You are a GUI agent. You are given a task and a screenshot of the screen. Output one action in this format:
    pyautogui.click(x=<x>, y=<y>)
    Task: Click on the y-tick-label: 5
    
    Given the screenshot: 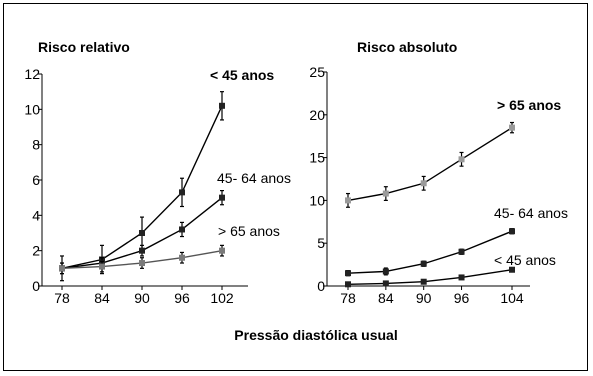 What is the action you would take?
    pyautogui.click(x=321, y=243)
    